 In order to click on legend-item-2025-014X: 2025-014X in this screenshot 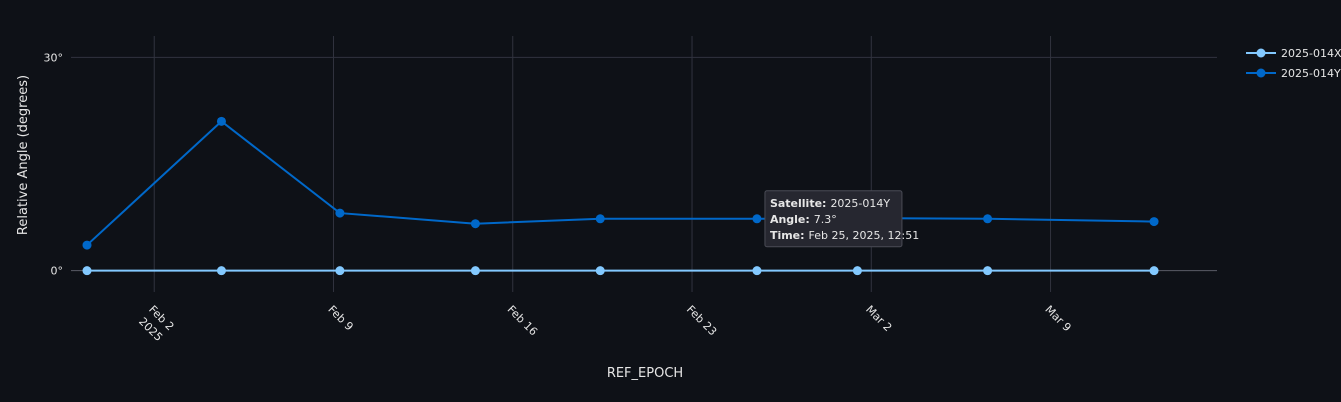, I will do `click(1293, 53)`.